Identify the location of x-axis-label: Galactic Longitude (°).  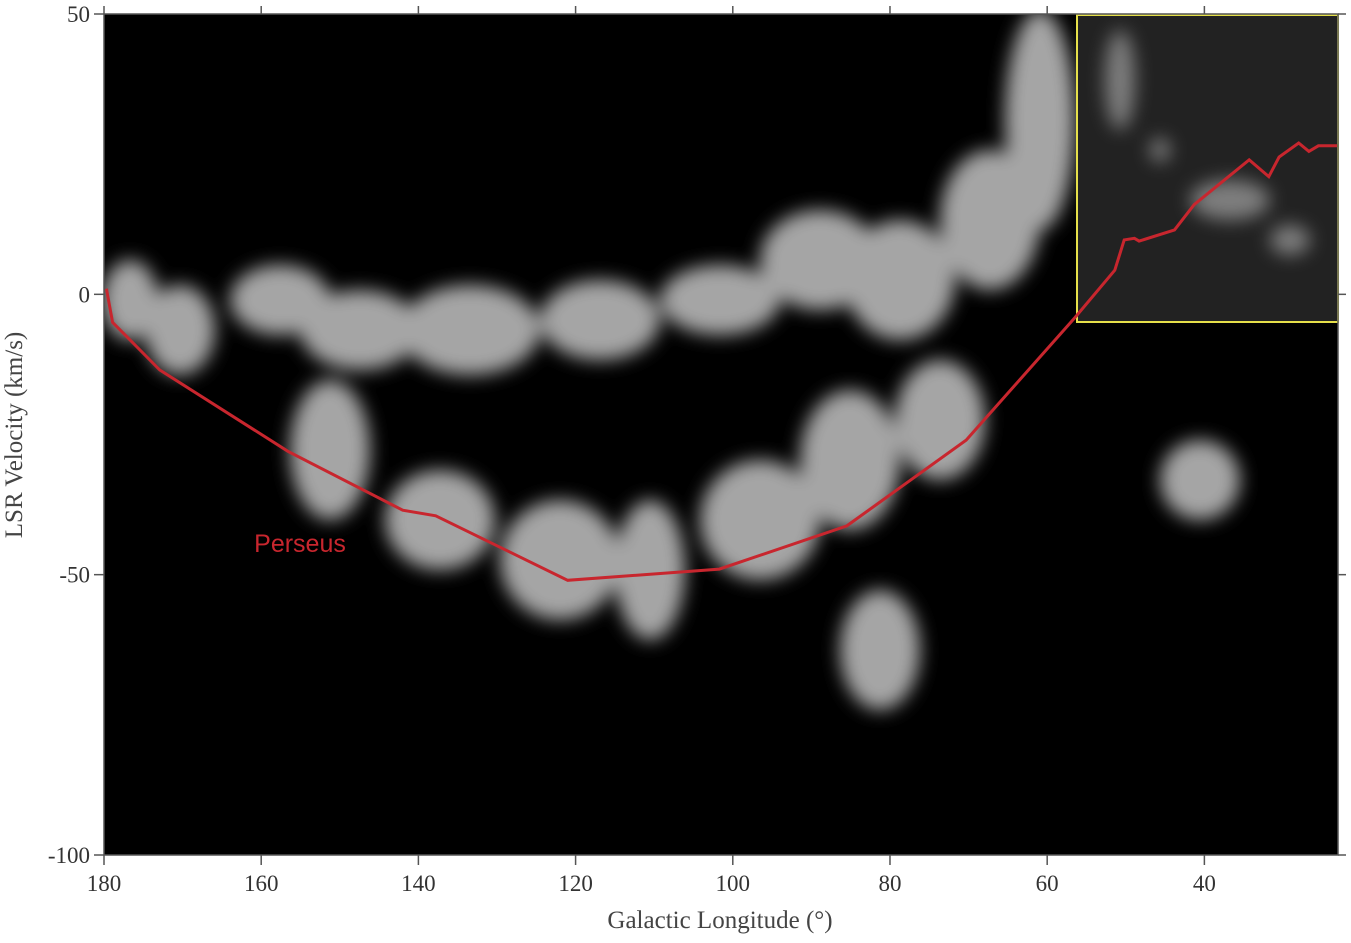
(719, 920).